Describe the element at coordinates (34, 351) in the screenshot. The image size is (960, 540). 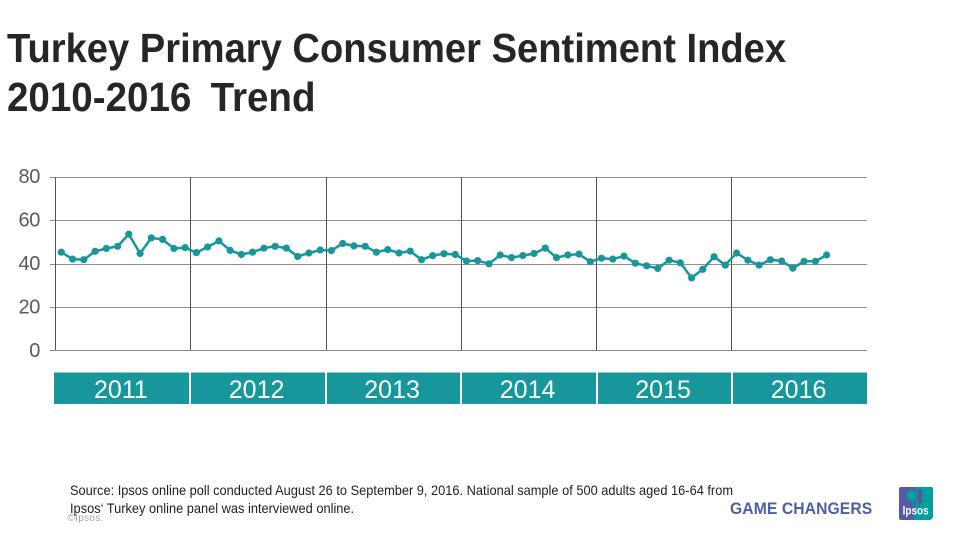
I see `svg-text: 0` at that location.